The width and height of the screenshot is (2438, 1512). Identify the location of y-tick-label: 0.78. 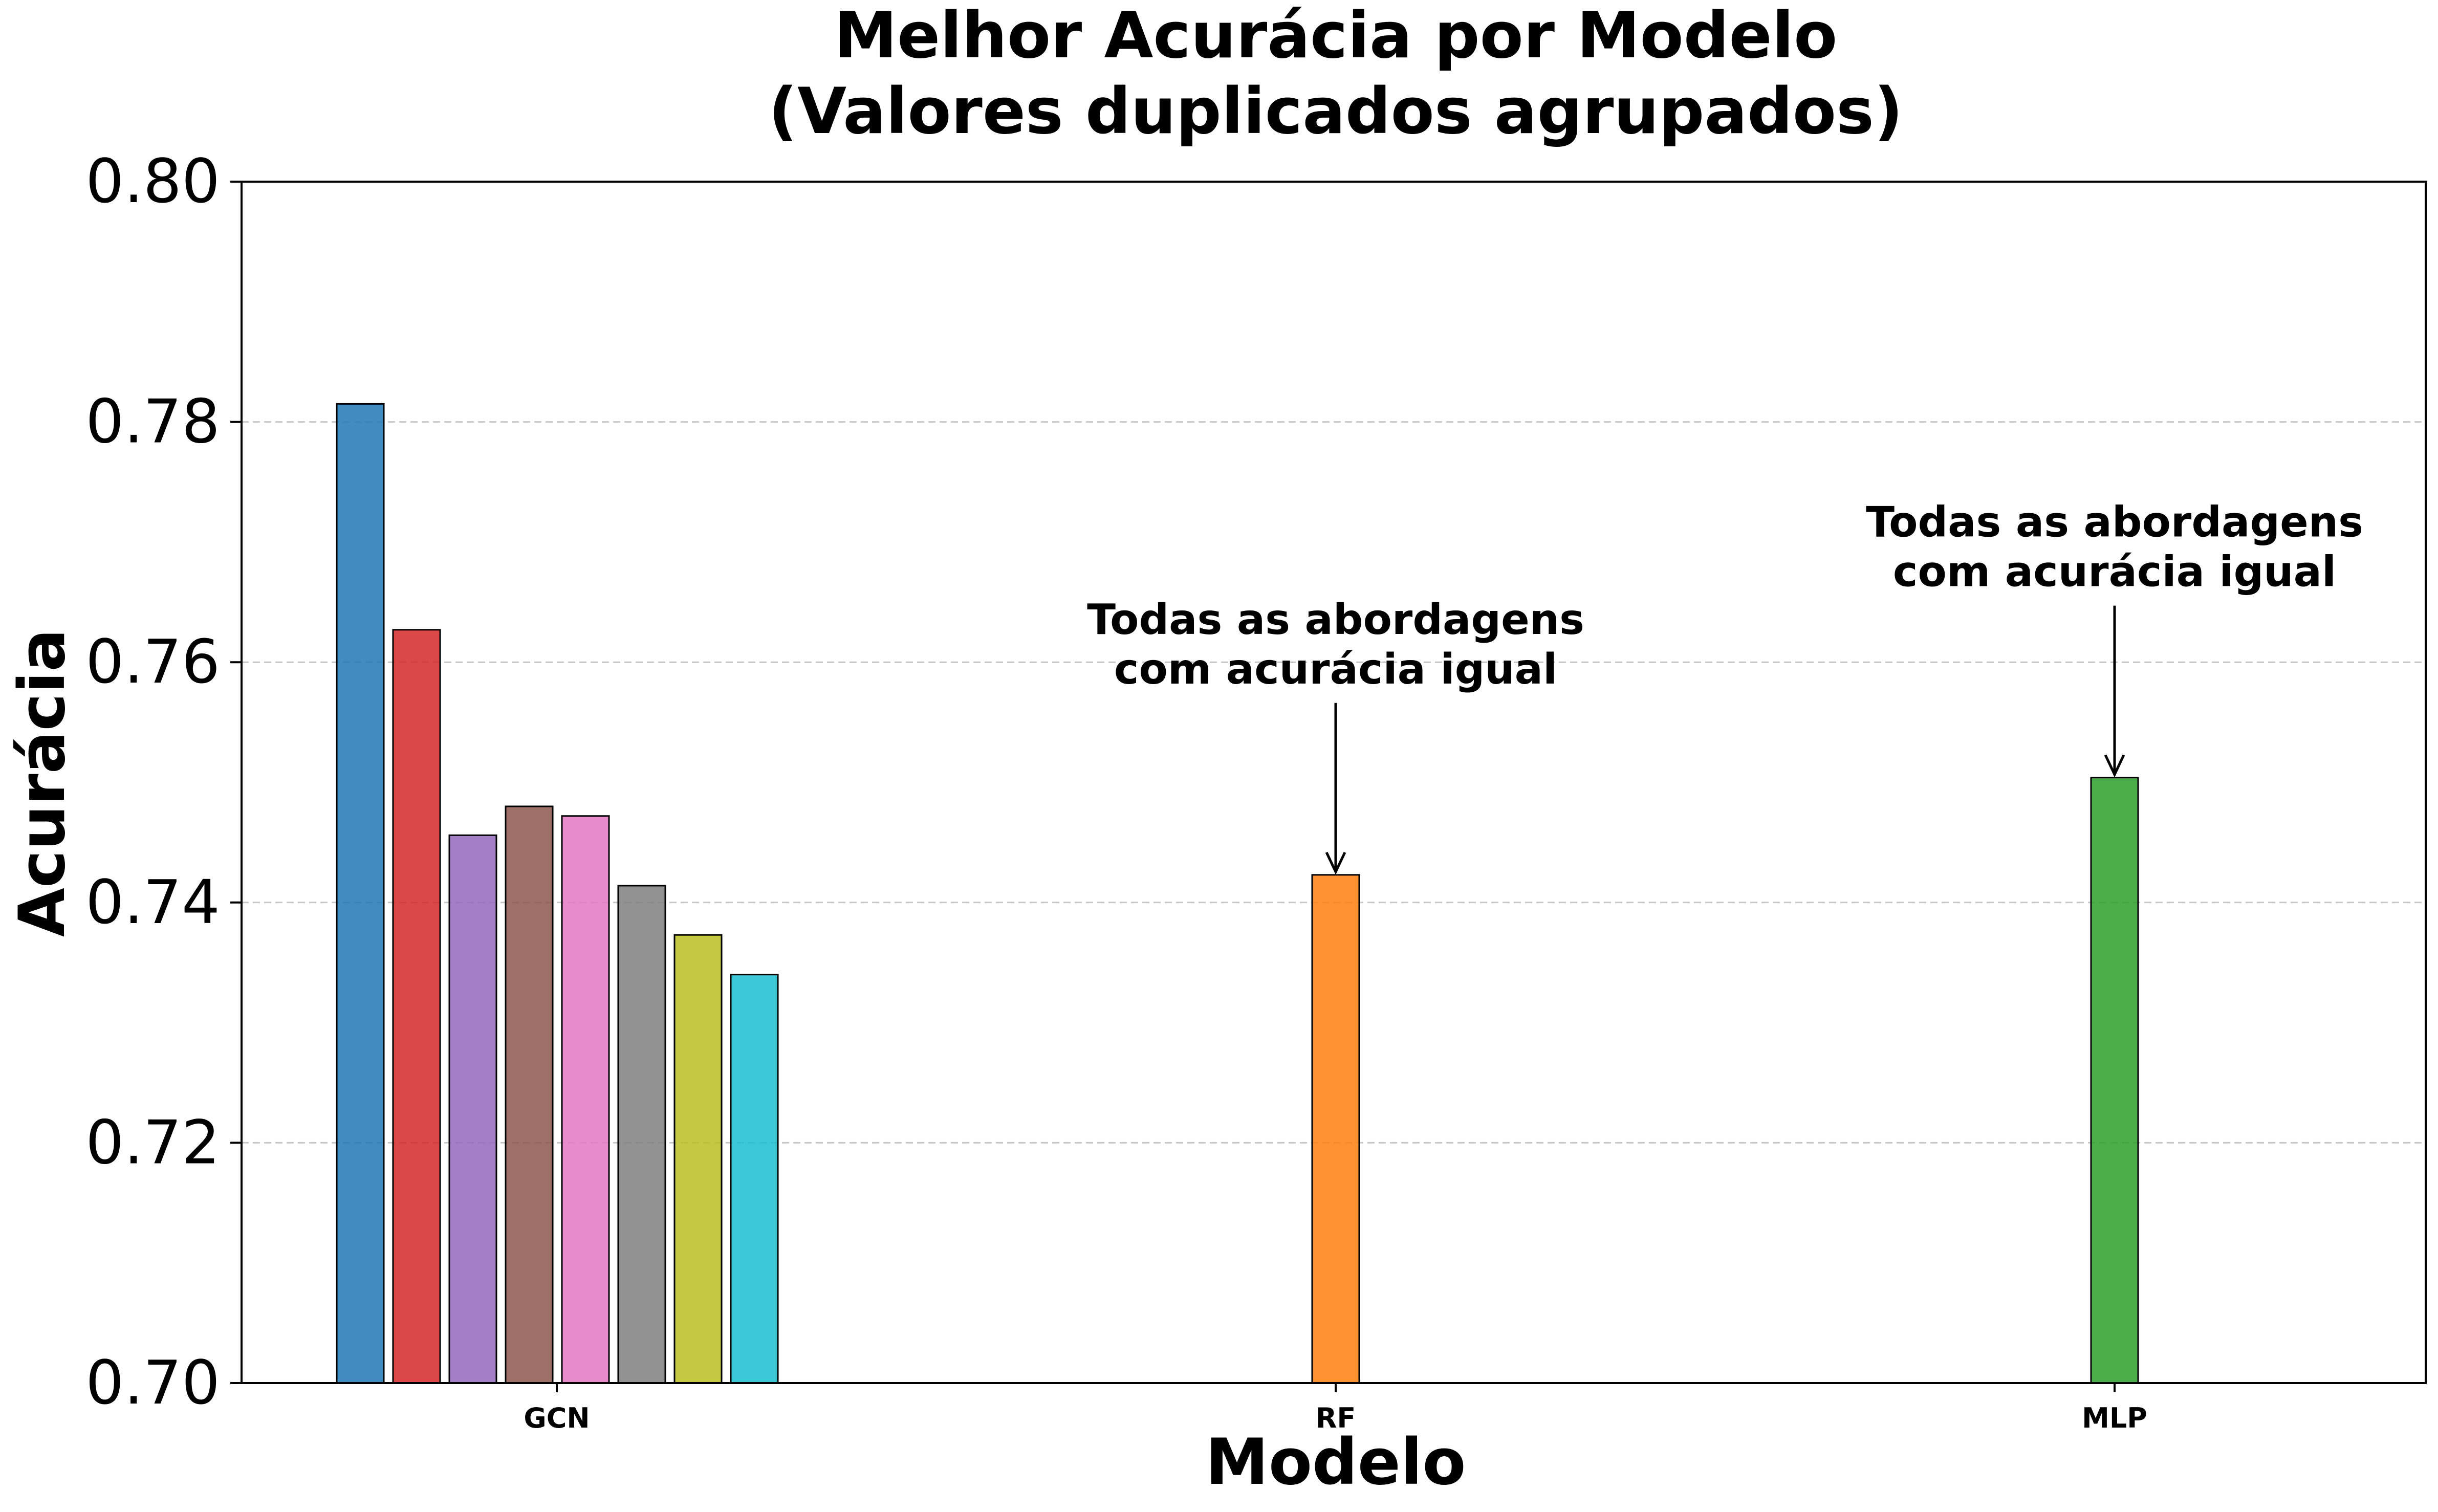
(152, 421).